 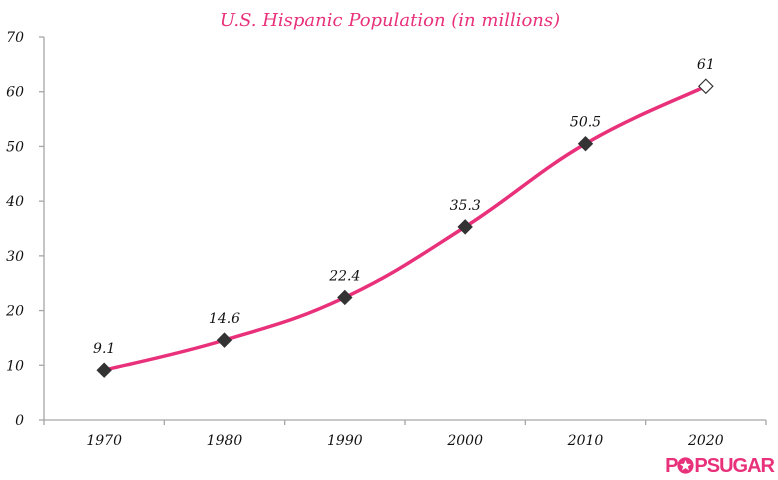 What do you see at coordinates (225, 441) in the screenshot?
I see `x-tick-label: 1980` at bounding box center [225, 441].